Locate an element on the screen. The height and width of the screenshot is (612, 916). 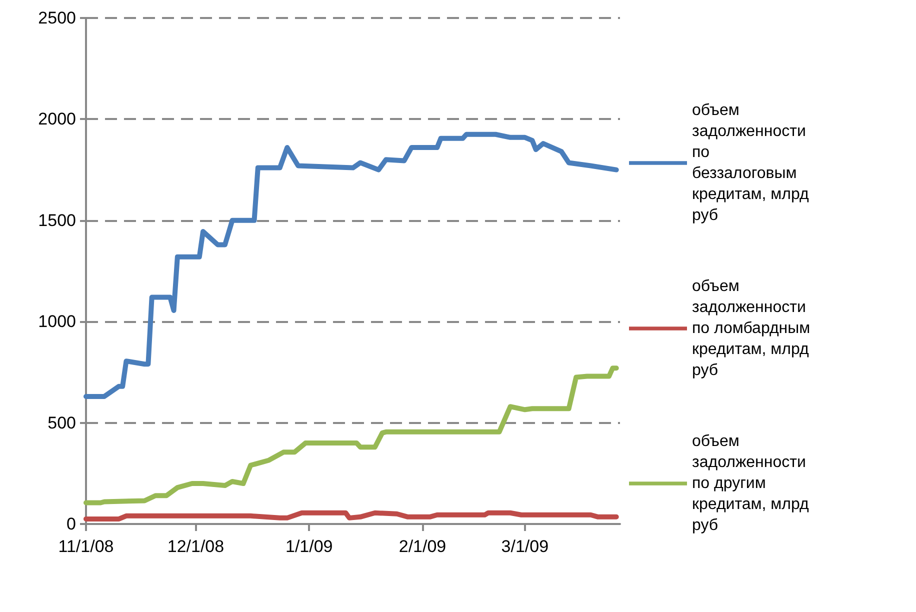
y-tick-label: 1500 is located at coordinates (57, 220).